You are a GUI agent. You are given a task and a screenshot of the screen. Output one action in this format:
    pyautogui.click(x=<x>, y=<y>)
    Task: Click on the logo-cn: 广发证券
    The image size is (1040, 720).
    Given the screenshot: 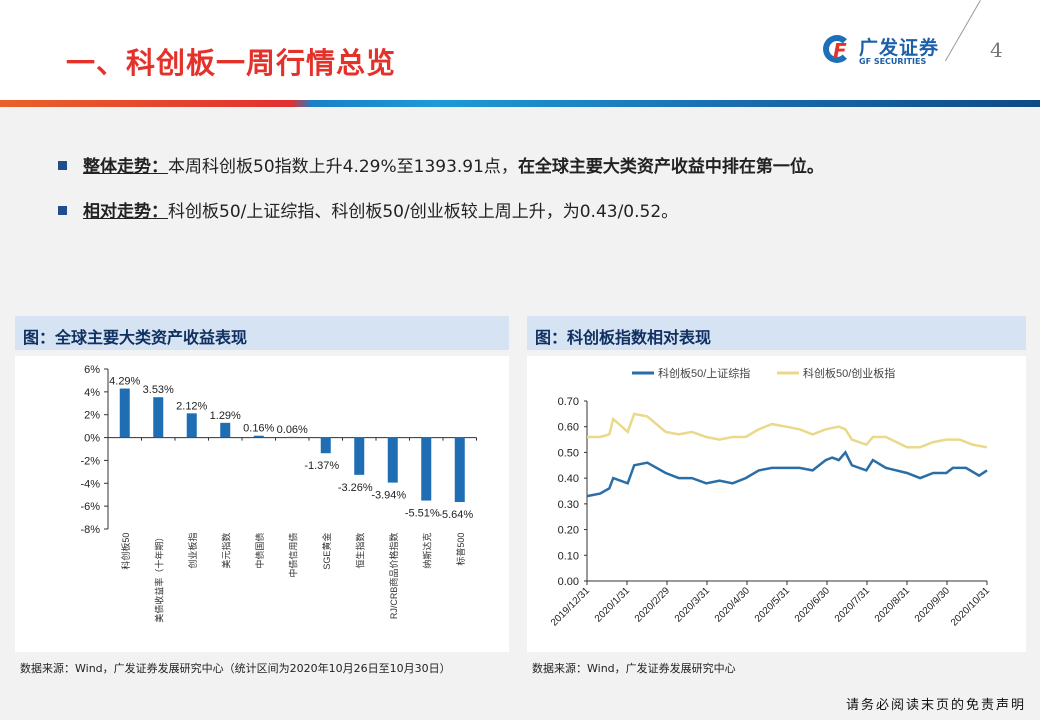 What is the action you would take?
    pyautogui.click(x=899, y=48)
    